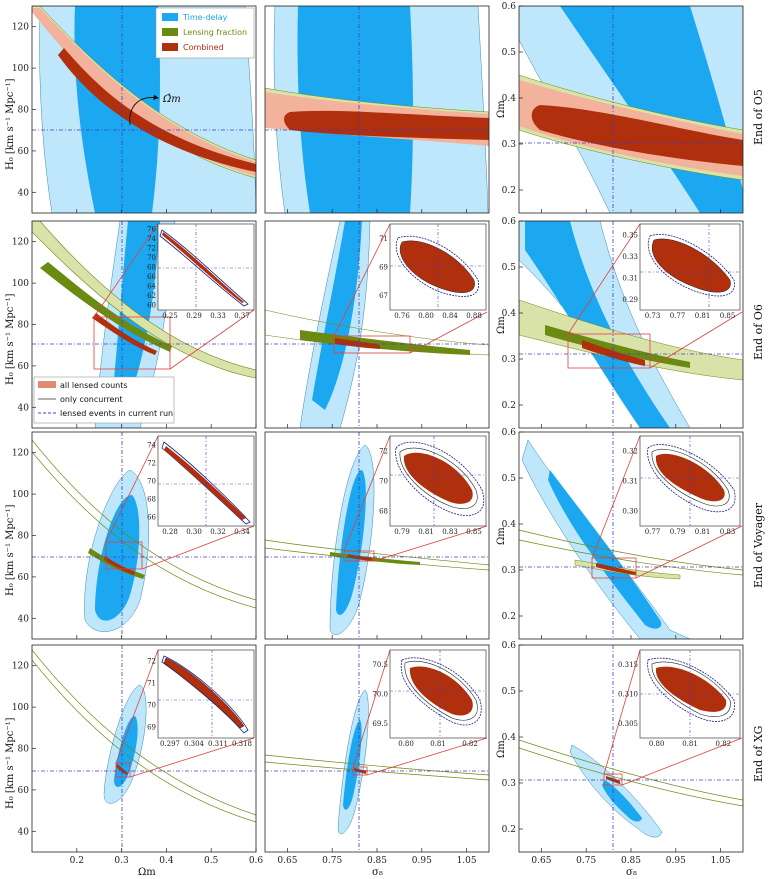 This screenshot has height=879, width=769. What do you see at coordinates (630, 482) in the screenshot?
I see `inset-ytick-label: 0.31` at bounding box center [630, 482].